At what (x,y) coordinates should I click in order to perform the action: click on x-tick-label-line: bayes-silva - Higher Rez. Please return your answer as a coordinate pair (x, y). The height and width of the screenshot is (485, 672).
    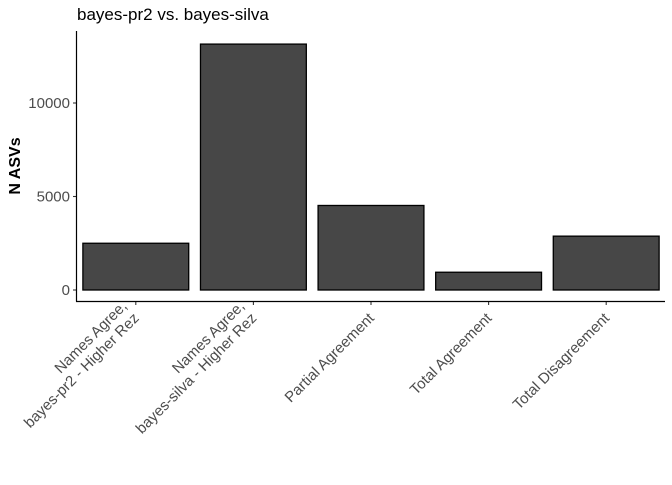
    Looking at the image, I should click on (197, 374).